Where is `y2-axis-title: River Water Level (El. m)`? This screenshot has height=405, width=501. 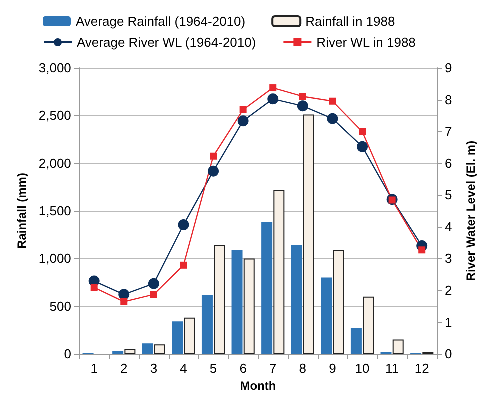 y2-axis-title: River Water Level (El. m) is located at coordinates (471, 211).